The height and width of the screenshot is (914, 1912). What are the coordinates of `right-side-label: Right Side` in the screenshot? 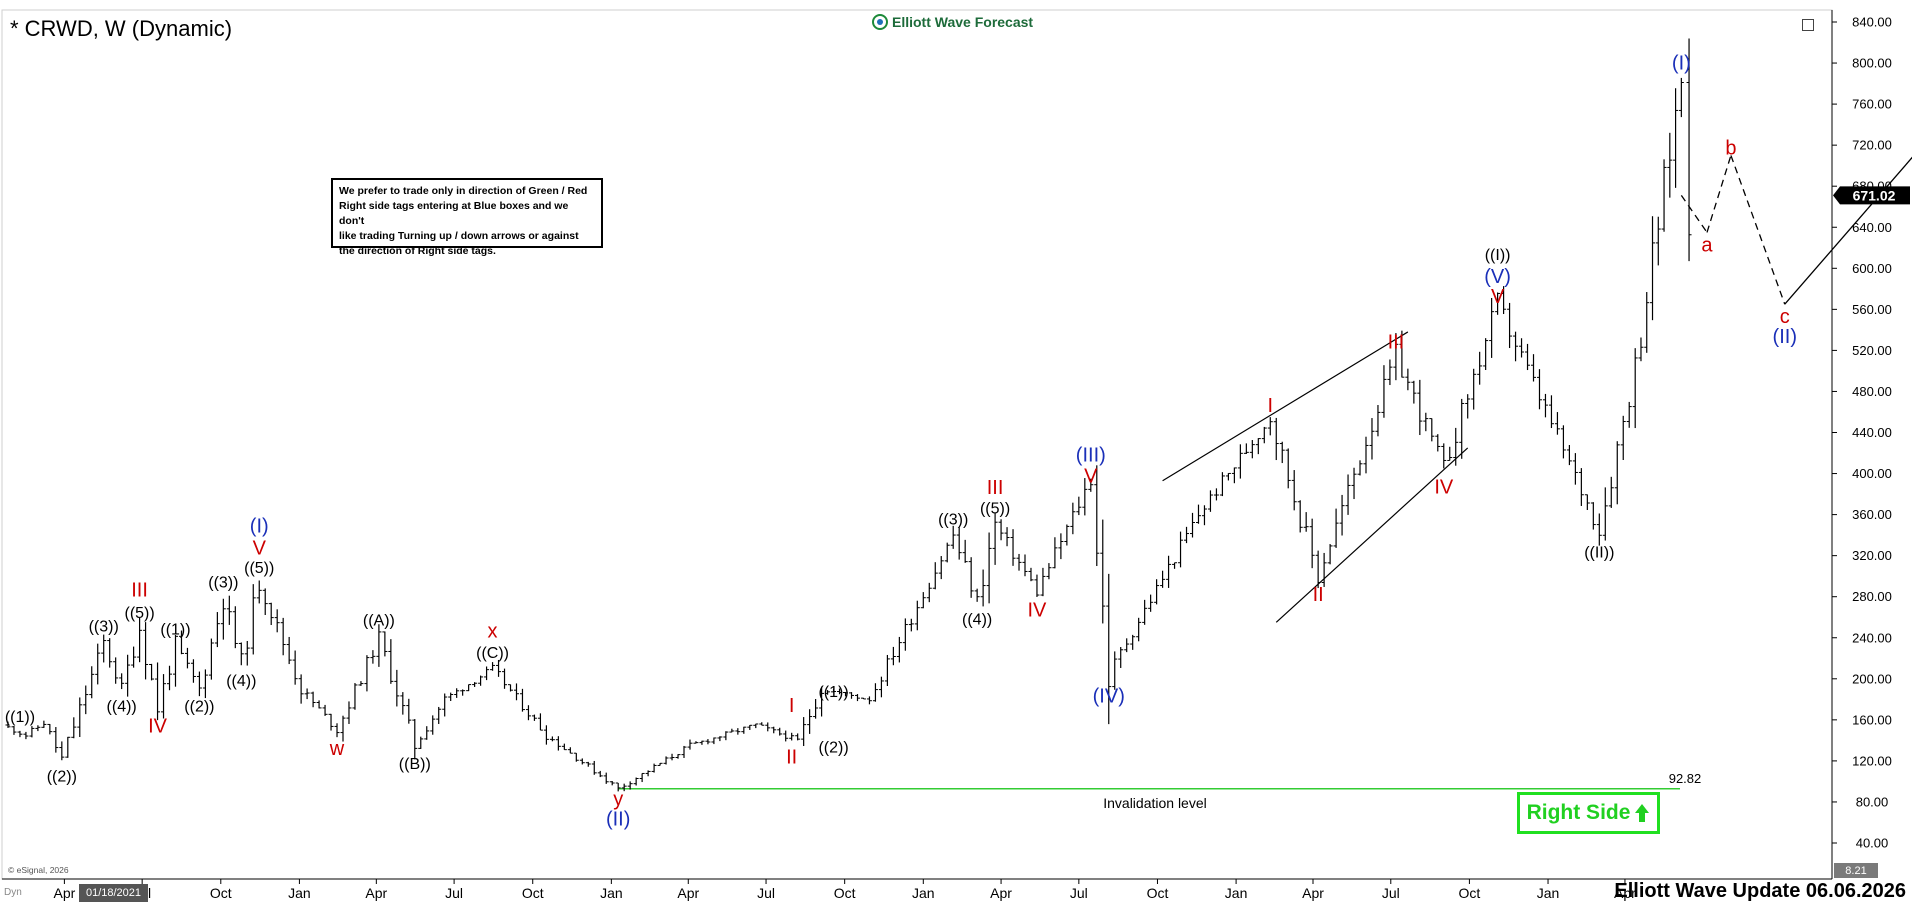 It's located at (1578, 812).